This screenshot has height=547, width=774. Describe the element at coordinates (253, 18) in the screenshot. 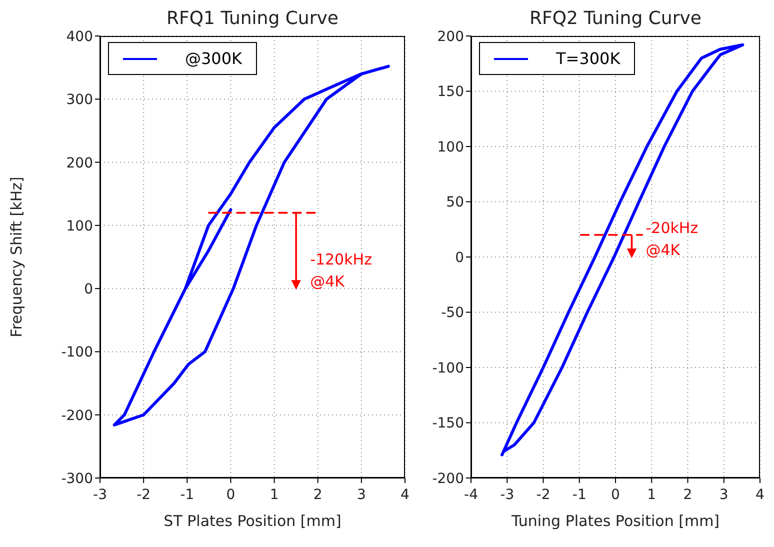

I see `chart-title: RFQ1 Tuning Curve` at that location.